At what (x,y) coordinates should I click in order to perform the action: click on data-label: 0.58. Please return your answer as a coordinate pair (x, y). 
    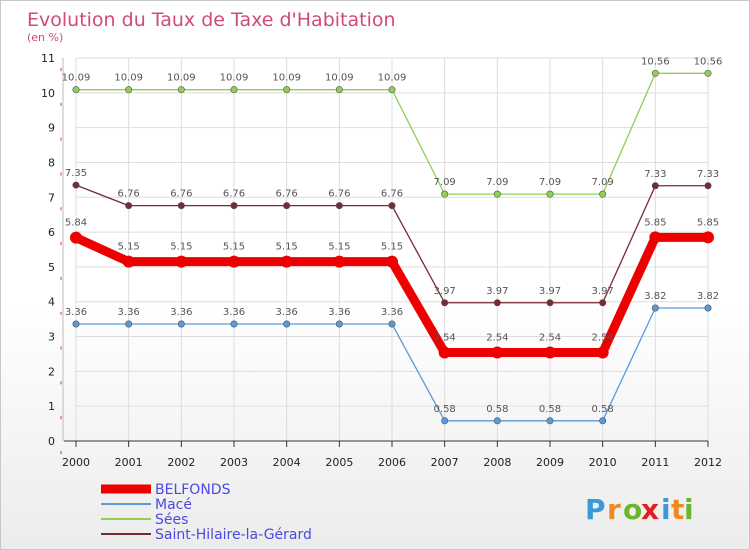
    Looking at the image, I should click on (445, 409).